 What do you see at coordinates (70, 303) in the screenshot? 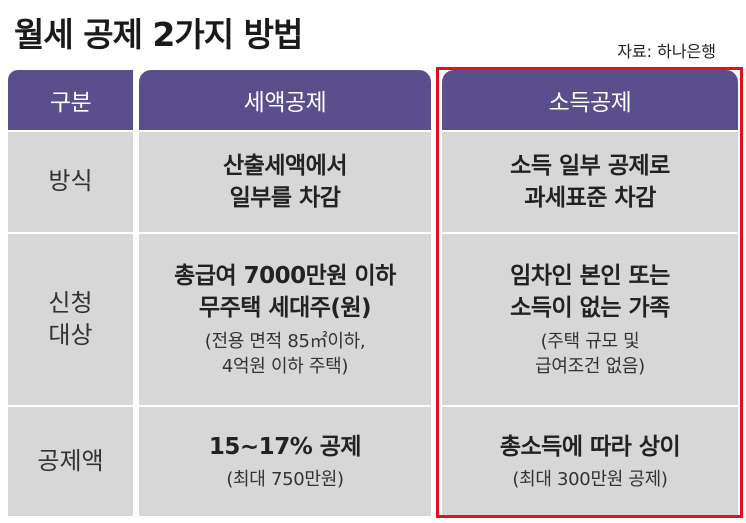
I see `label-text: 신청` at bounding box center [70, 303].